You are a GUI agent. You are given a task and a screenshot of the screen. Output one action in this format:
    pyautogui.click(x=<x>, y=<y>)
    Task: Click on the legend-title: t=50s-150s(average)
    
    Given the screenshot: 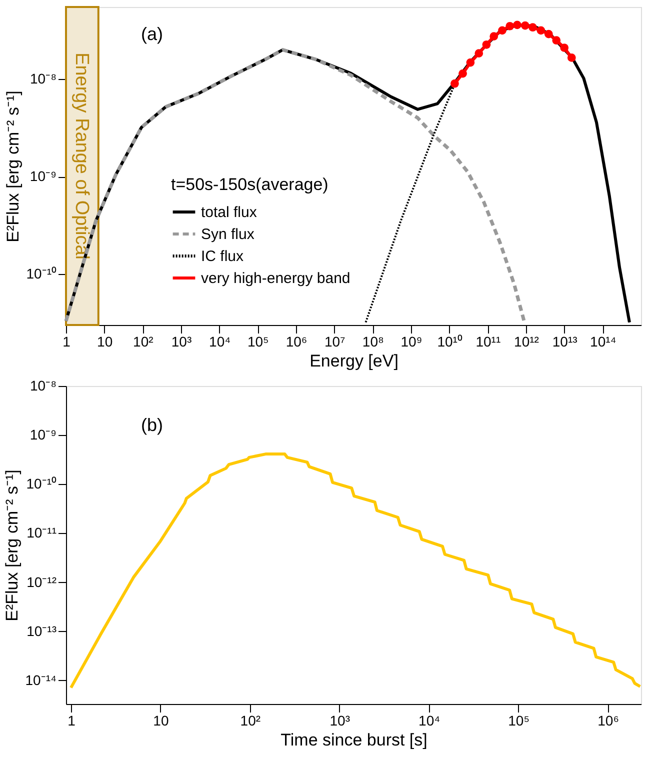 What is the action you would take?
    pyautogui.click(x=249, y=184)
    